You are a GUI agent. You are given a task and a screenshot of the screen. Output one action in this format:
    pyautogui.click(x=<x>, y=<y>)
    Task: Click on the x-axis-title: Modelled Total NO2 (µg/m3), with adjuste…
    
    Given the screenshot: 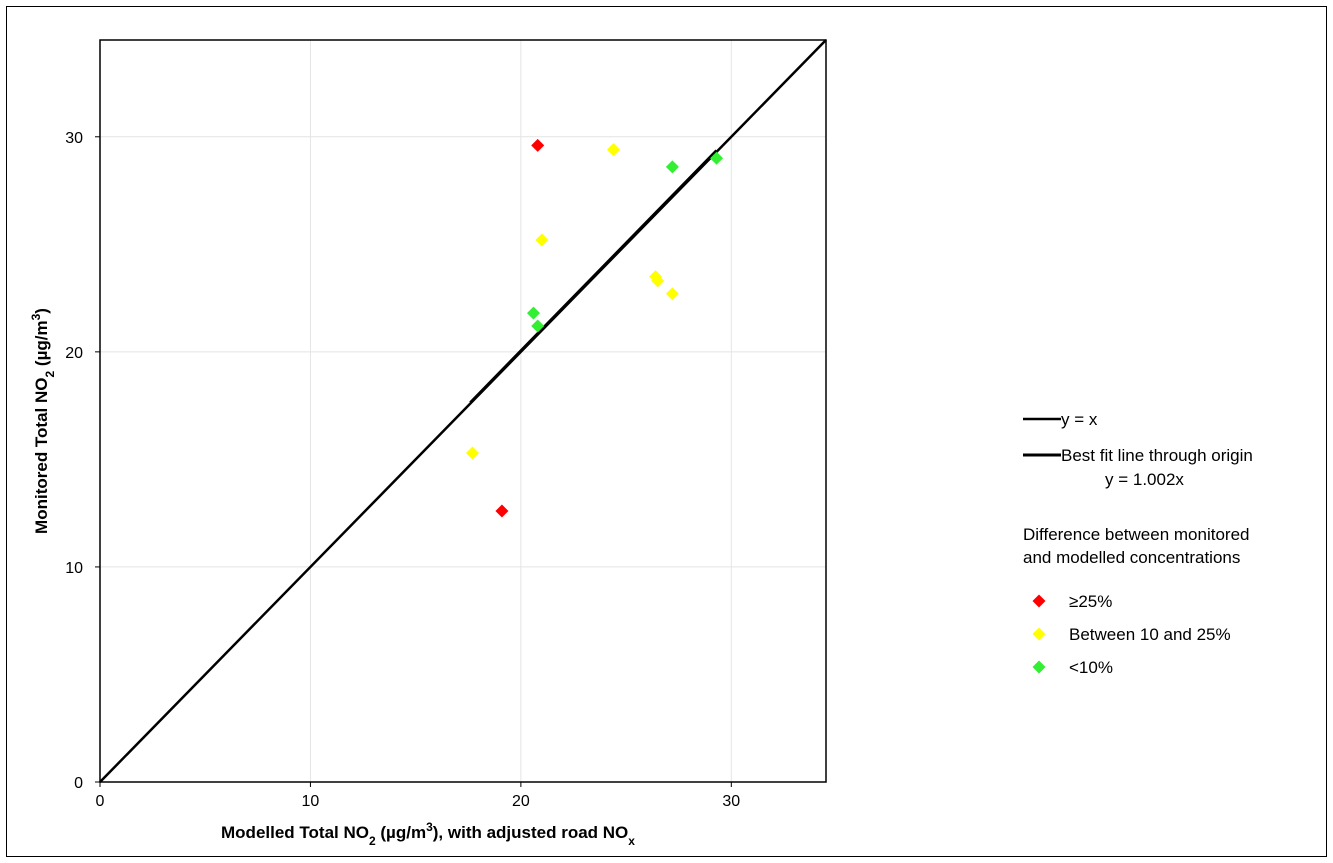 What is the action you would take?
    pyautogui.click(x=428, y=834)
    